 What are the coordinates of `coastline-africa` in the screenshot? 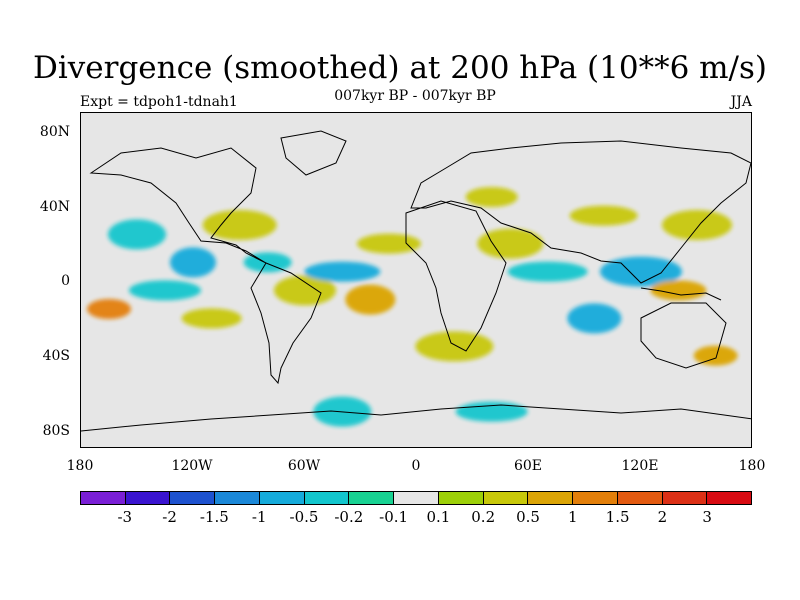 It's located at (456, 276).